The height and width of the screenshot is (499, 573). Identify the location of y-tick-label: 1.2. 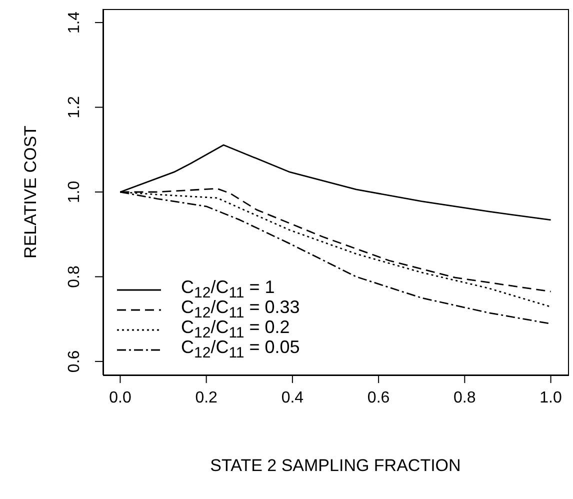
(74, 107).